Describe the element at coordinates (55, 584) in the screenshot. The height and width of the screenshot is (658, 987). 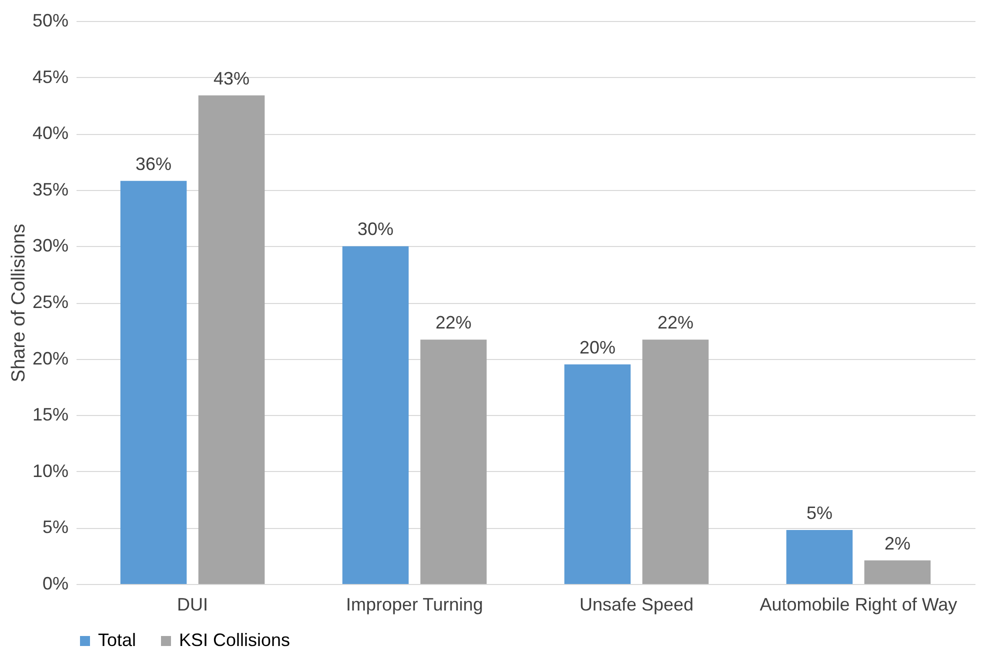
I see `y-tick-label: 0%` at that location.